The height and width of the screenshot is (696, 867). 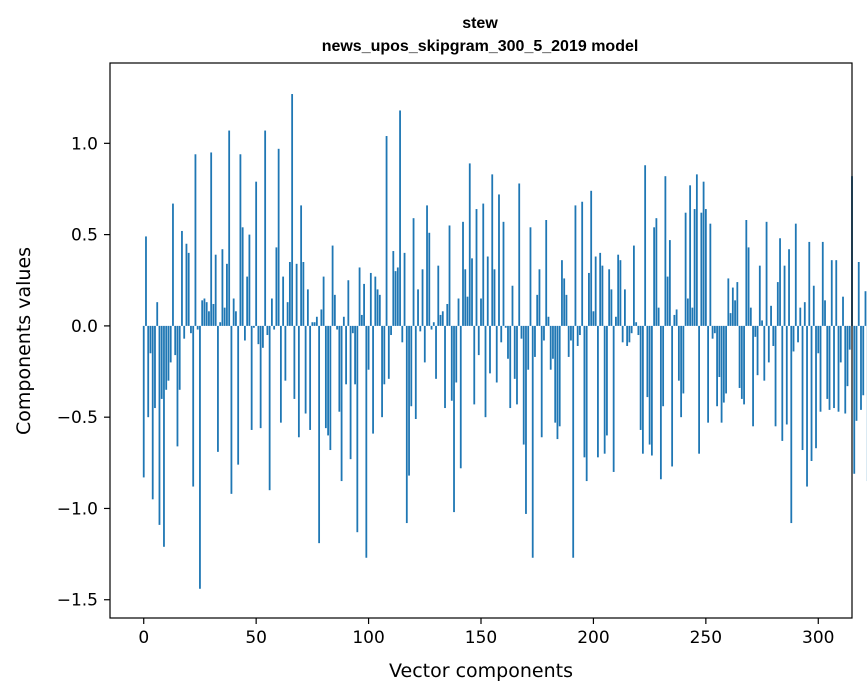 I want to click on y-tick-label: 0.5, so click(x=84, y=236).